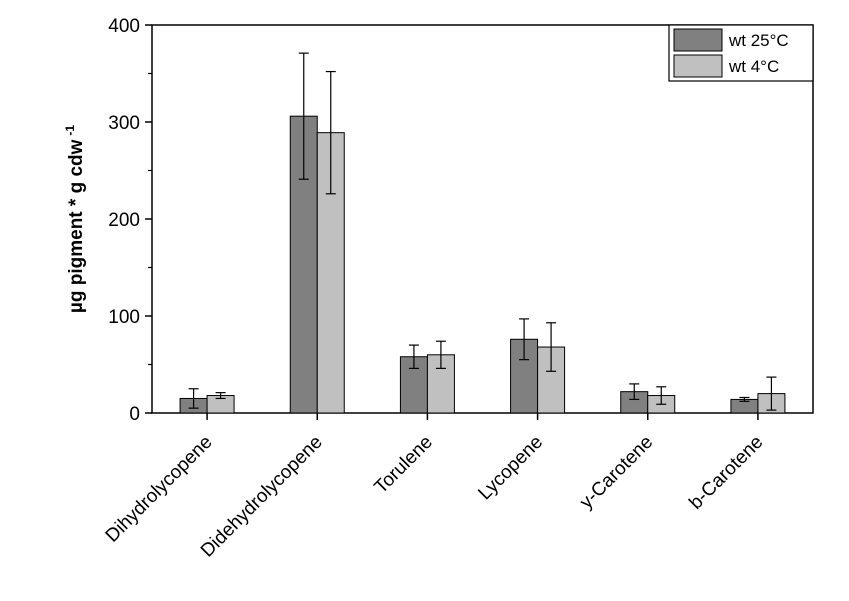 The width and height of the screenshot is (849, 601). What do you see at coordinates (510, 468) in the screenshot?
I see `x-category-label: Lycopene` at bounding box center [510, 468].